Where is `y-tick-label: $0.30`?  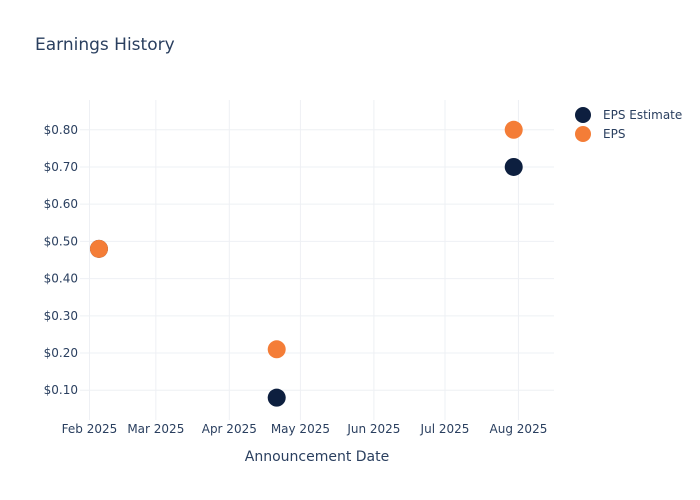
y-tick-label: $0.30 is located at coordinates (61, 316).